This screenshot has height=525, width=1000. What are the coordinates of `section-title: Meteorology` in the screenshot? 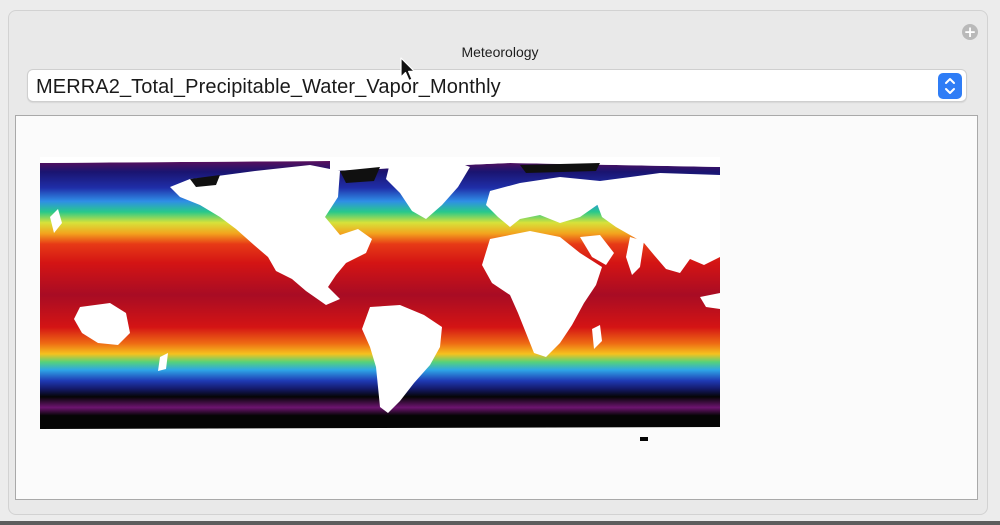 It's located at (500, 52).